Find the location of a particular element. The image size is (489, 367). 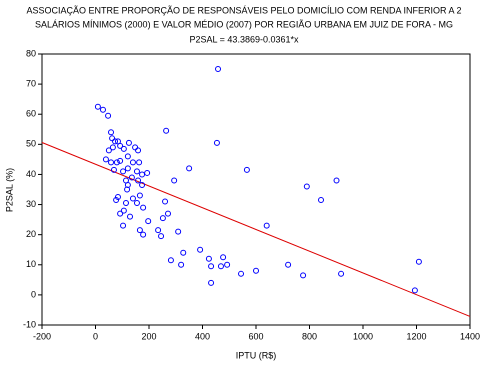

y-tick-label: 20 is located at coordinates (31, 234).